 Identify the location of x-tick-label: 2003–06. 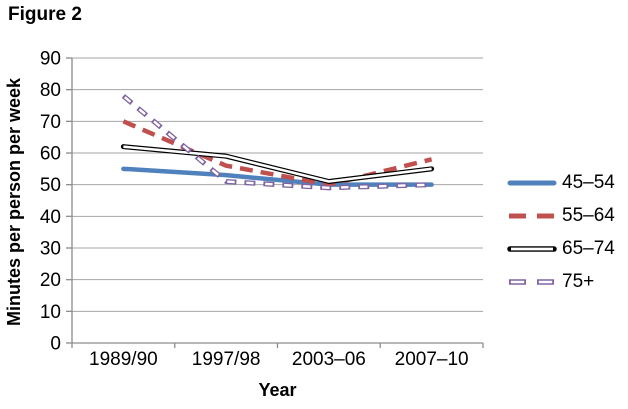
(329, 359).